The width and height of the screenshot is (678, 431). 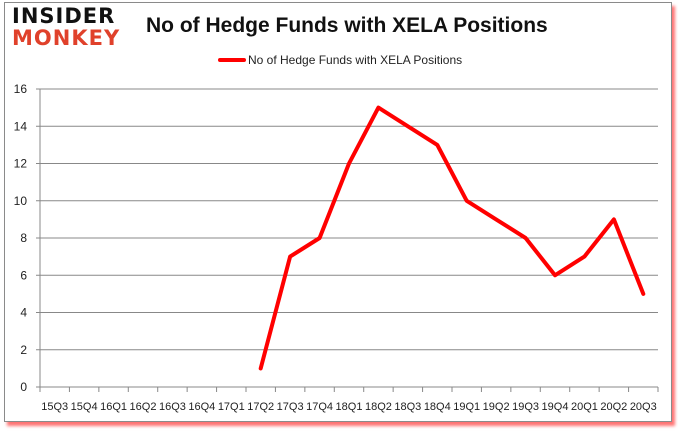 I want to click on x-tick-label: 16Q1, so click(x=113, y=407).